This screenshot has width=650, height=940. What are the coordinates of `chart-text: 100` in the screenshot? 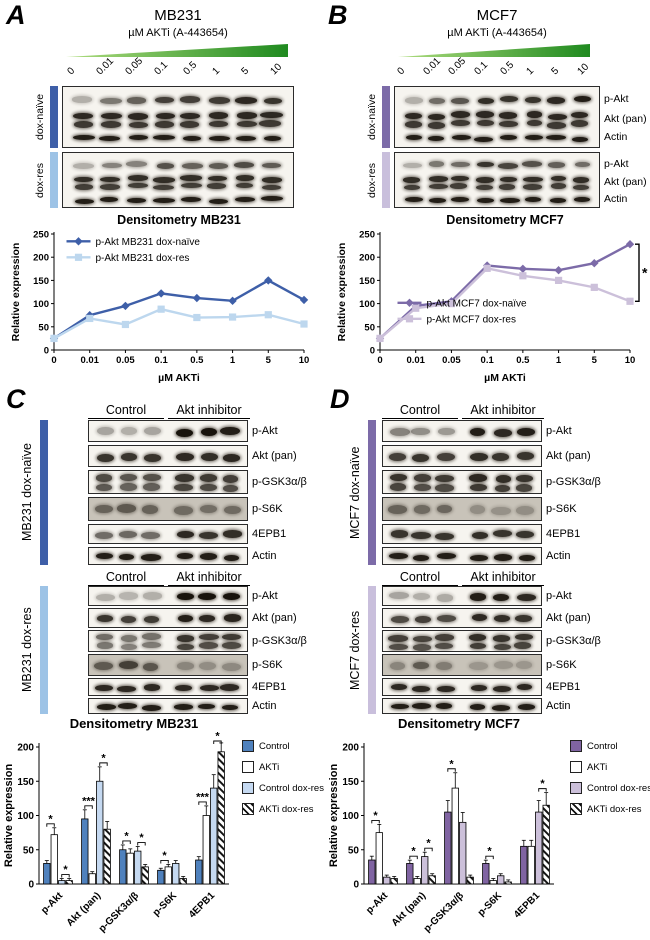 It's located at (41, 304).